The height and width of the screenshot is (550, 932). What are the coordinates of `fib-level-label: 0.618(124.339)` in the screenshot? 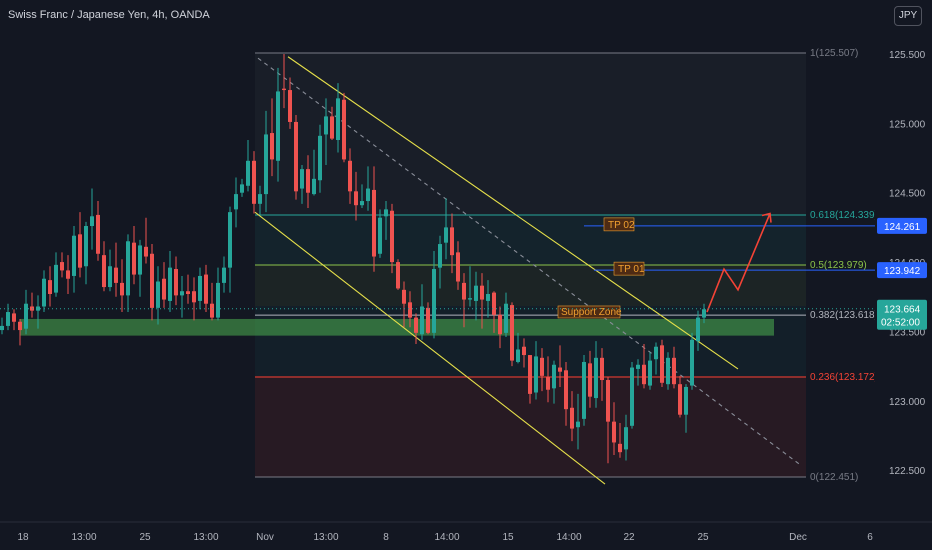 It's located at (844, 215).